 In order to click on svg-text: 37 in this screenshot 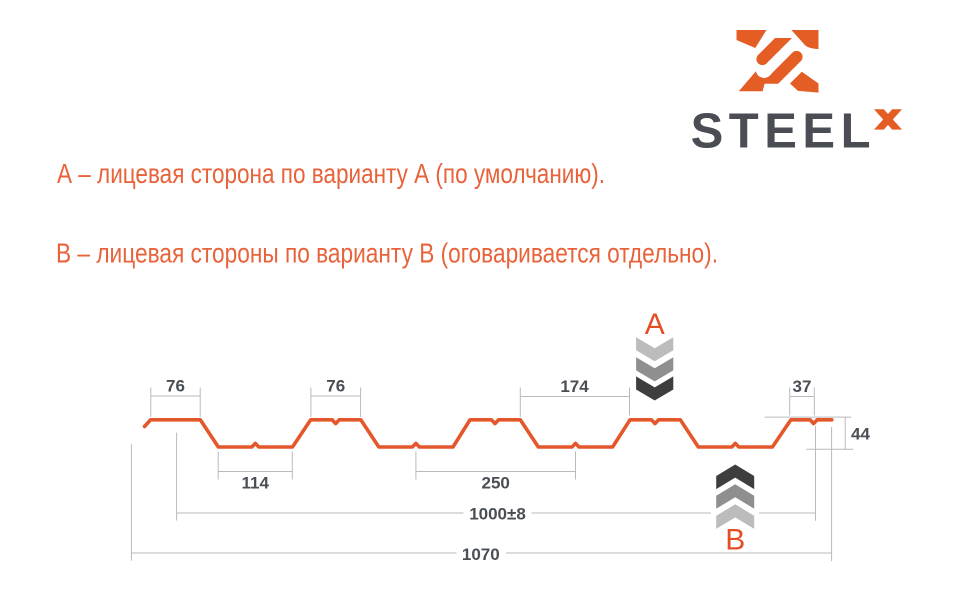, I will do `click(802, 386)`.